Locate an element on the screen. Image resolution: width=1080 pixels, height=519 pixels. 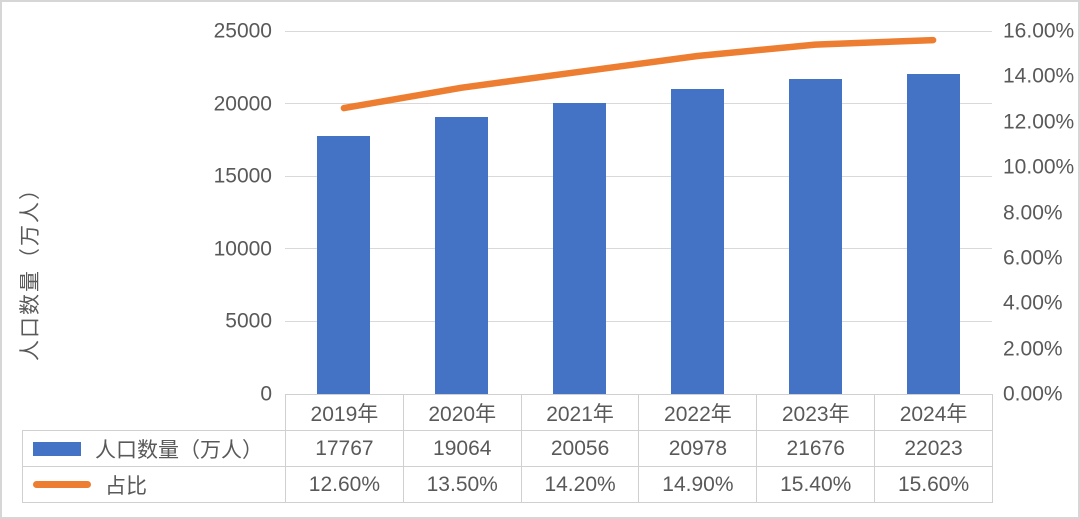
population-value-cell: 21676 is located at coordinates (816, 448).